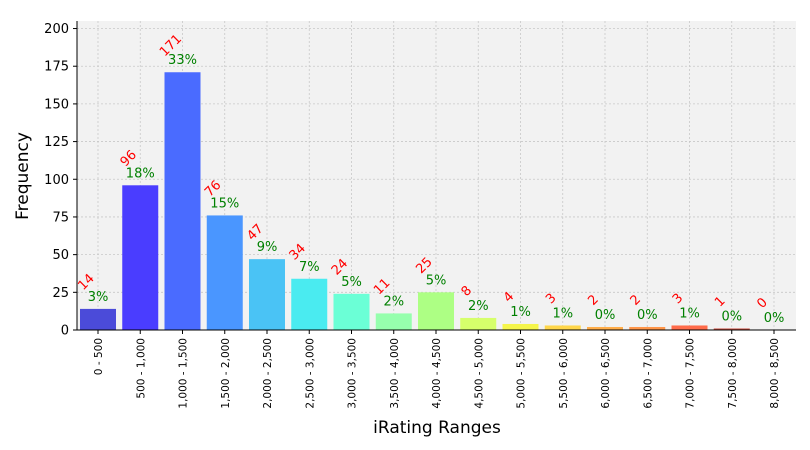 The width and height of the screenshot is (810, 450). What do you see at coordinates (224, 203) in the screenshot?
I see `percent-label: 15%` at bounding box center [224, 203].